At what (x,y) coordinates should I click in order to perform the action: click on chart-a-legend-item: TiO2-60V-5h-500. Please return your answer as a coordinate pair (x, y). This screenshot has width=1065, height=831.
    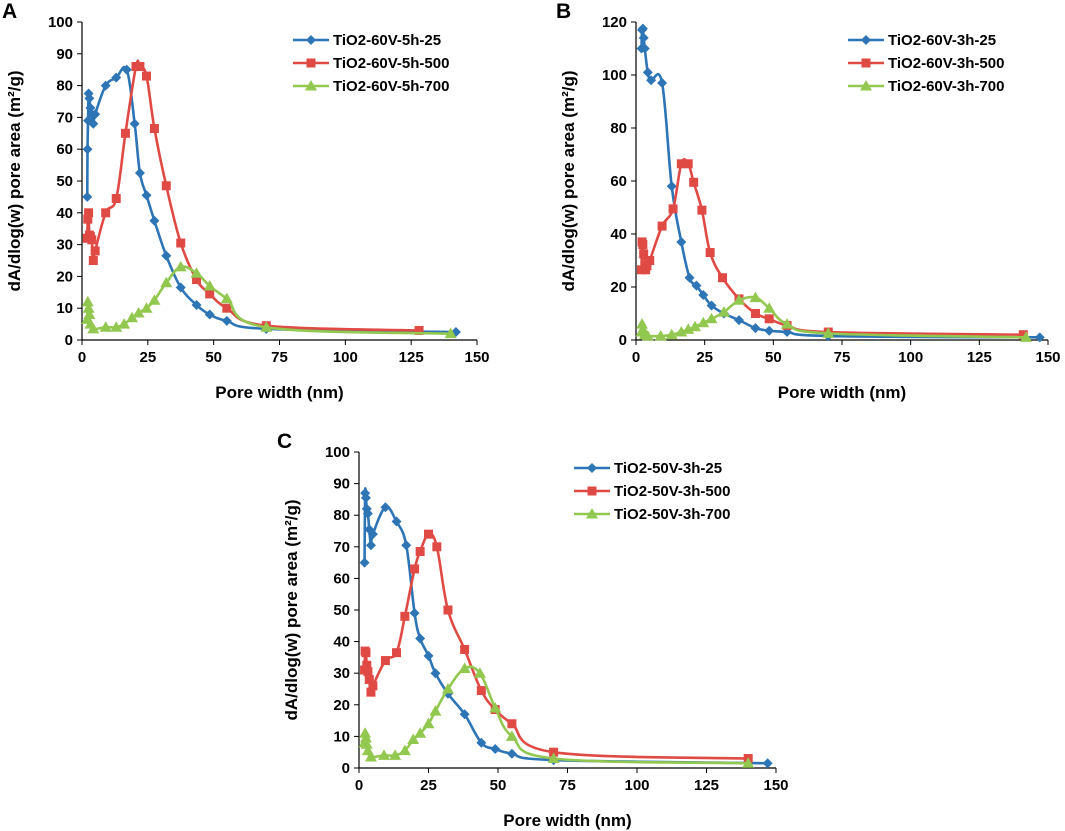
    Looking at the image, I should click on (371, 63).